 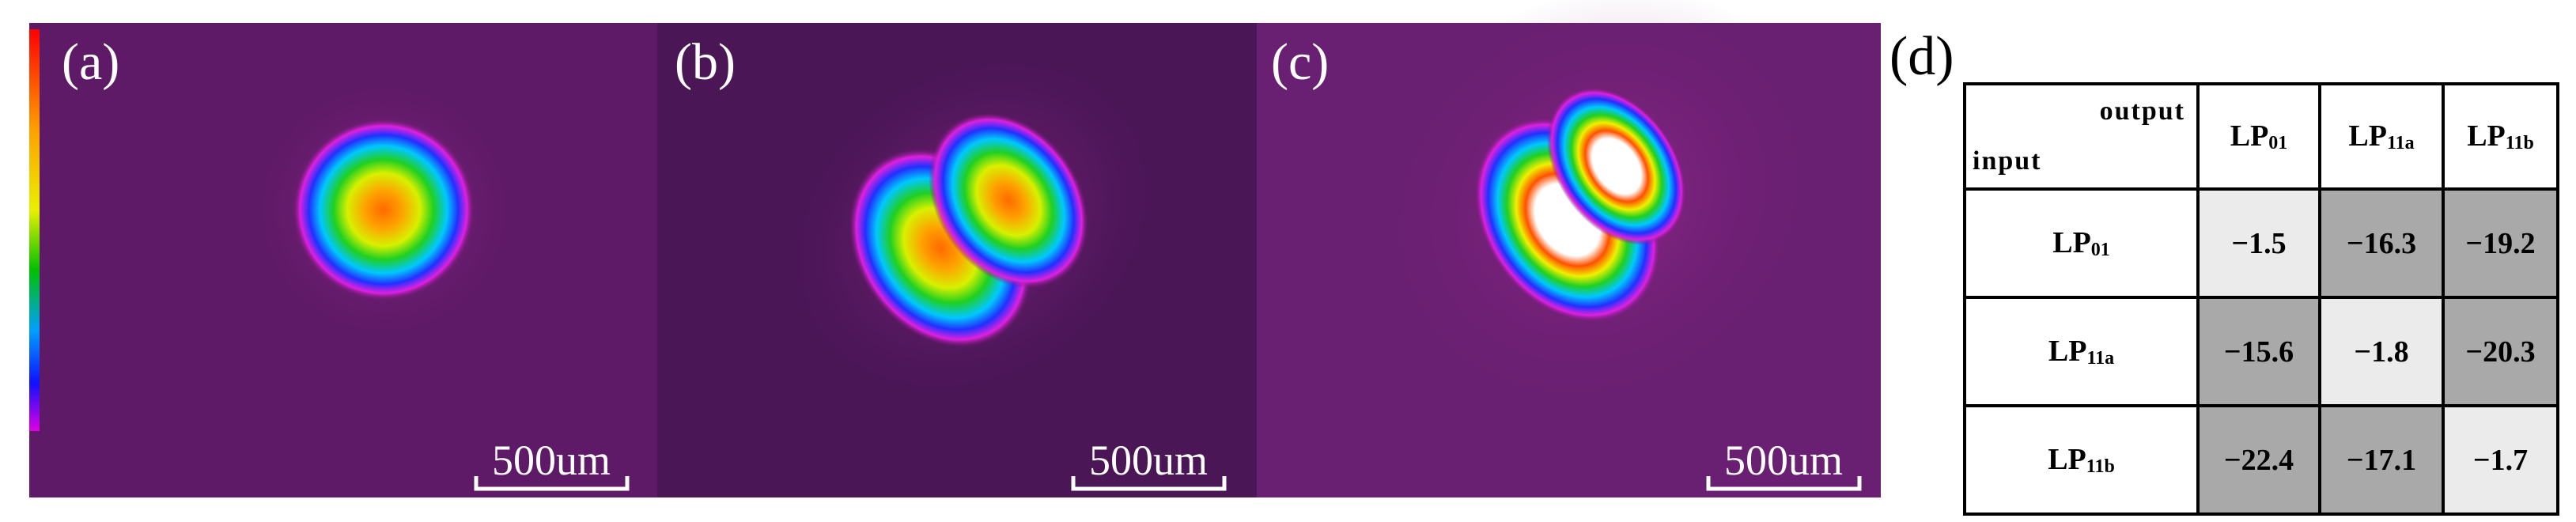 I want to click on cell: −1.8, so click(x=2381, y=351).